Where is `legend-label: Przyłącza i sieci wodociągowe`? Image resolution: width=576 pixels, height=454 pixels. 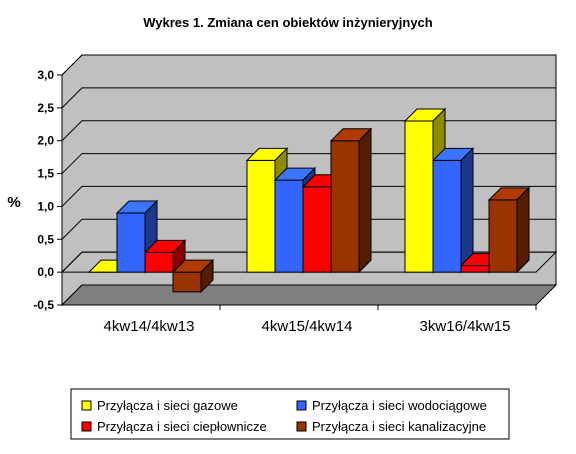
legend-label: Przyłącza i sieci wodociągowe is located at coordinates (399, 405).